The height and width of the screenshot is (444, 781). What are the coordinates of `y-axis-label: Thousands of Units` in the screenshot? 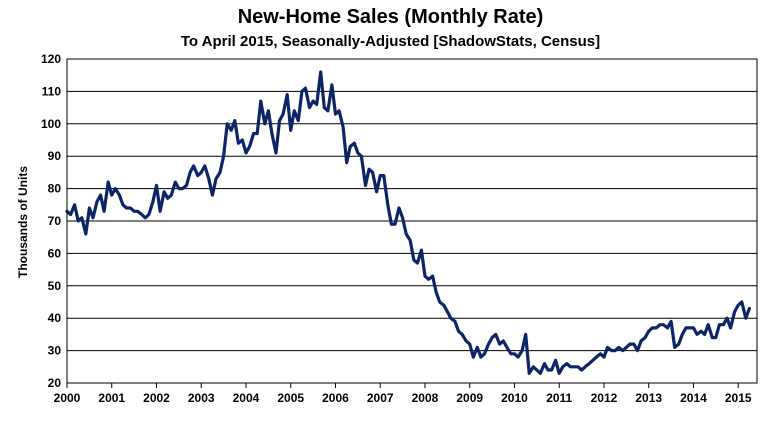 It's located at (23, 222).